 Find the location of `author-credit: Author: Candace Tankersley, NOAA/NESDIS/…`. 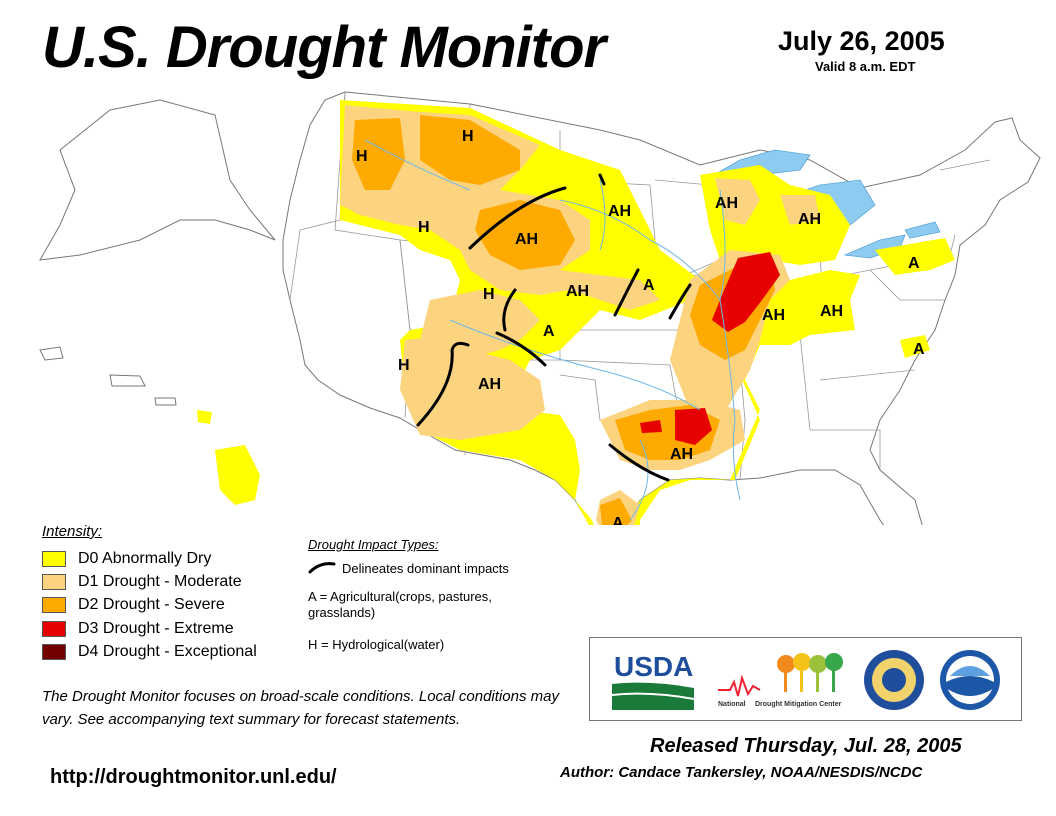

author-credit: Author: Candace Tankersley, NOAA/NESDIS/… is located at coordinates (741, 772).